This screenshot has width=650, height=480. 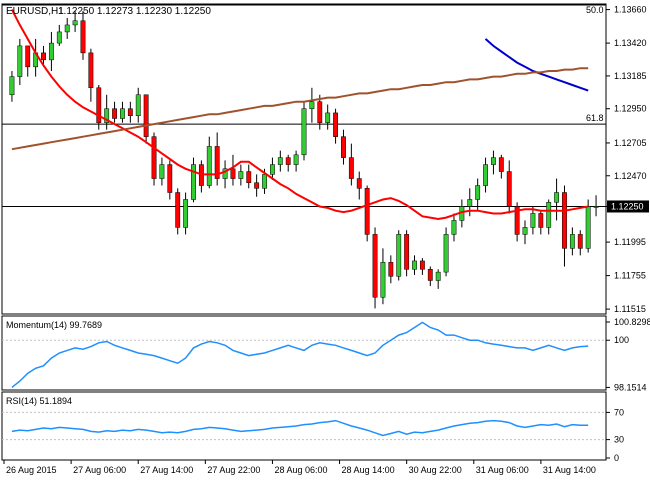 I want to click on medium-moving-average, so click(x=536, y=65).